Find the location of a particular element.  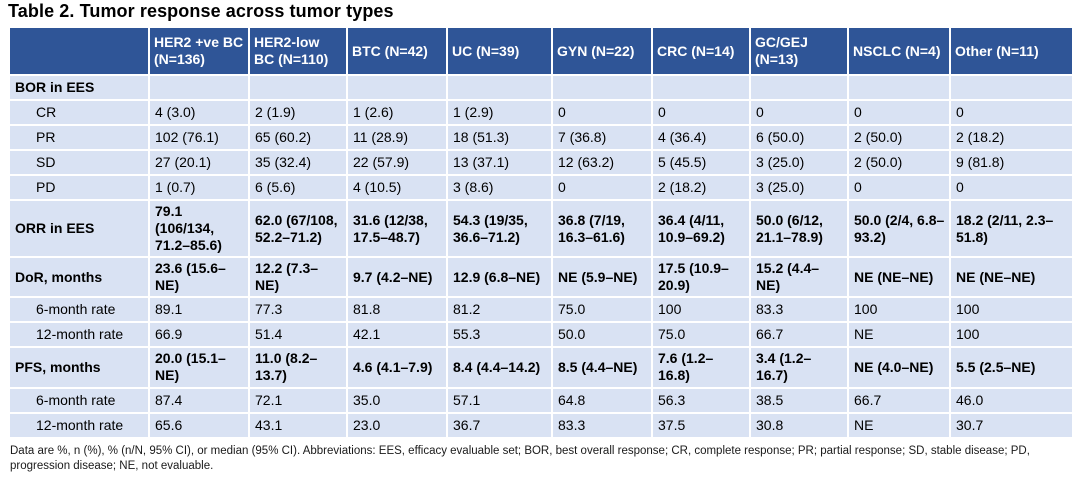

table-cell: 1 (0.7) is located at coordinates (199, 187).